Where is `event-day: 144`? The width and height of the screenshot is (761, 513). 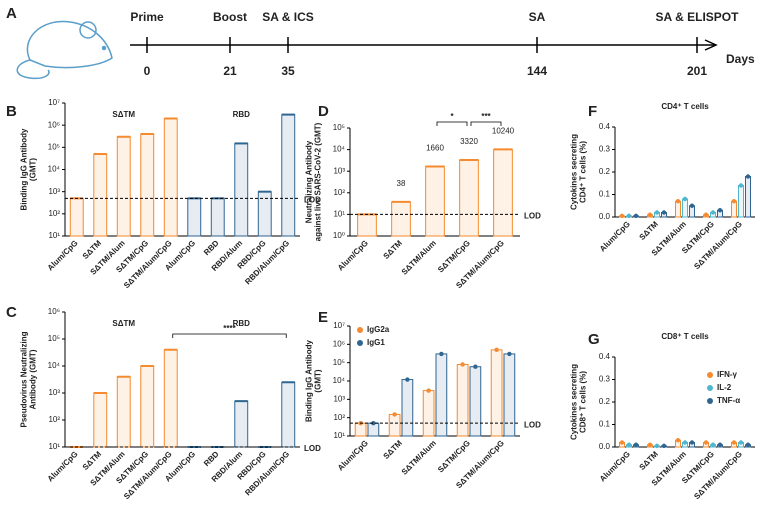
event-day: 144 is located at coordinates (537, 71).